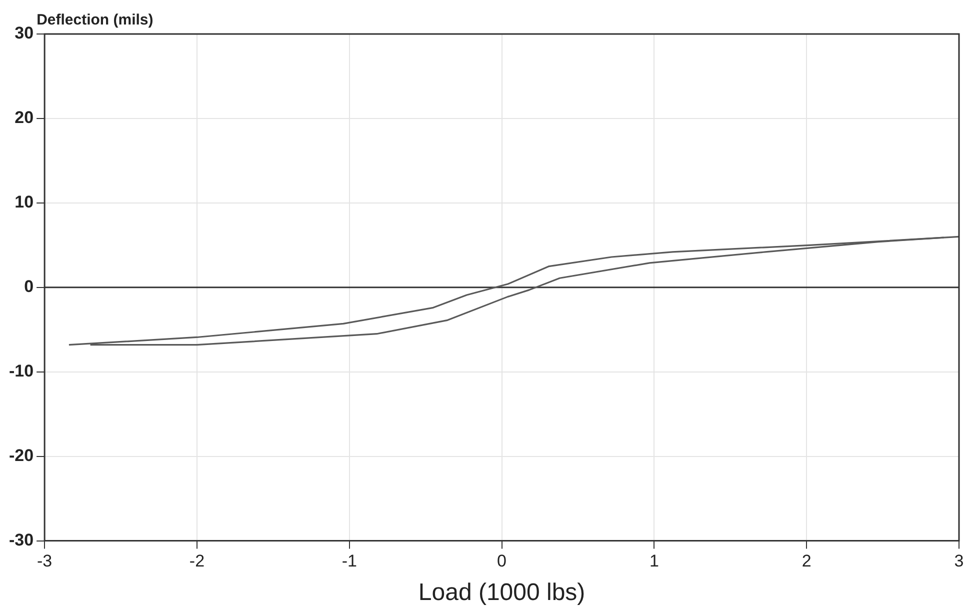 This screenshot has height=616, width=967. I want to click on y-axis-title: Deflection (mils), so click(95, 20).